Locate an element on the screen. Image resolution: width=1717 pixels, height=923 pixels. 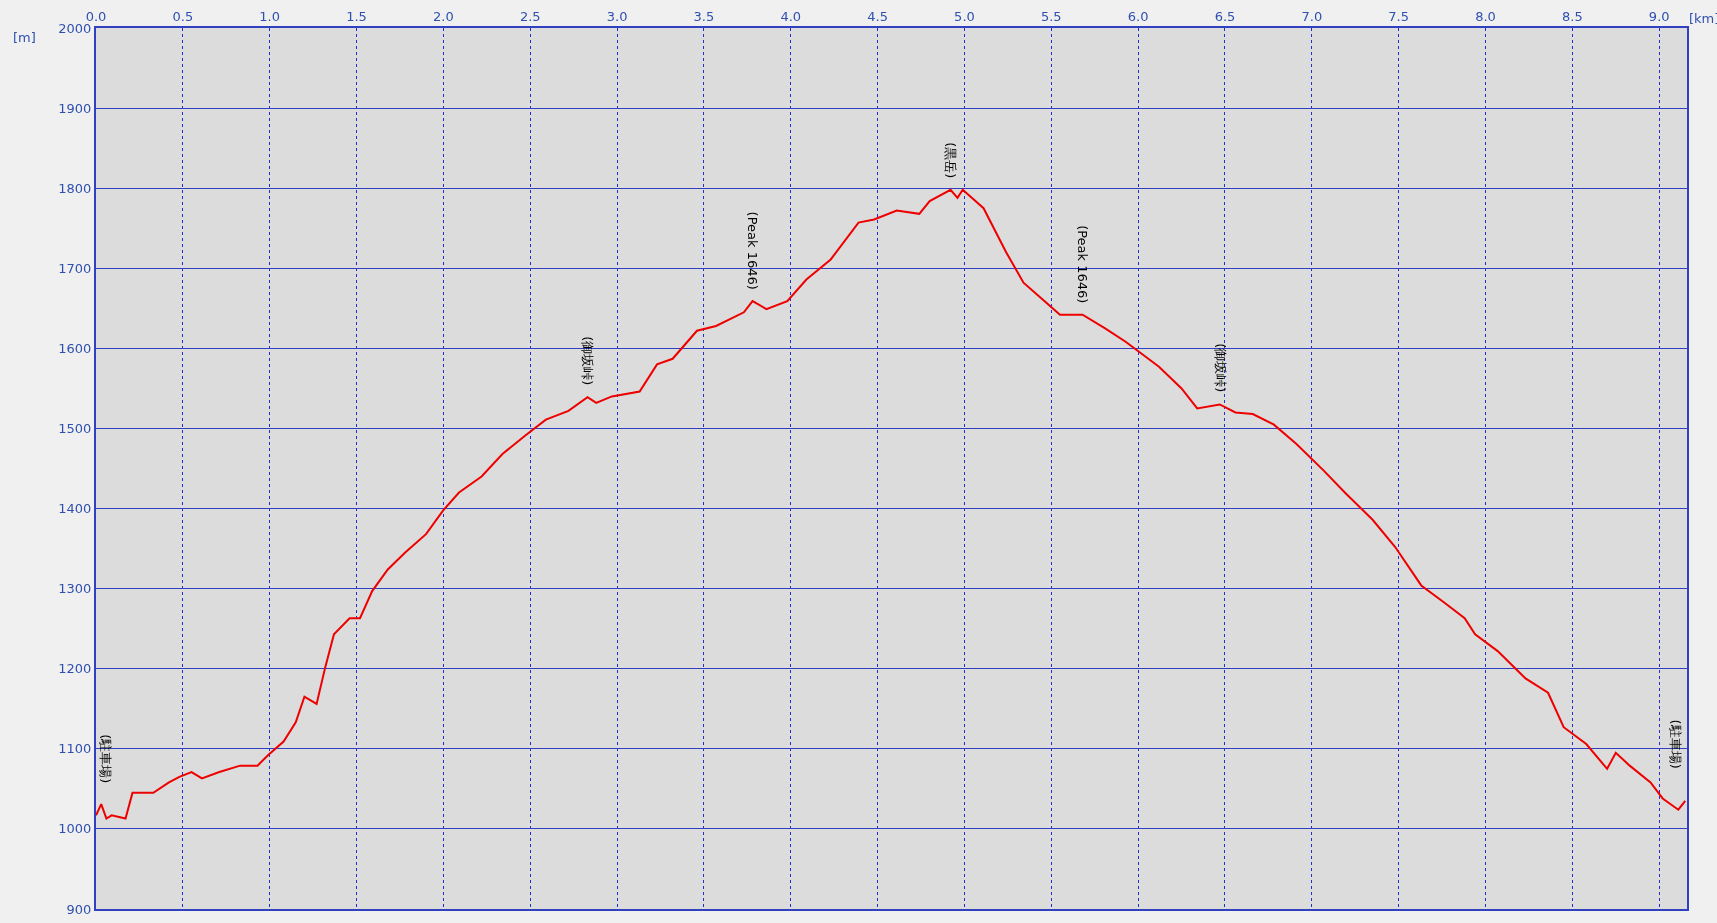
x-tick-label: 3.0 is located at coordinates (617, 16).